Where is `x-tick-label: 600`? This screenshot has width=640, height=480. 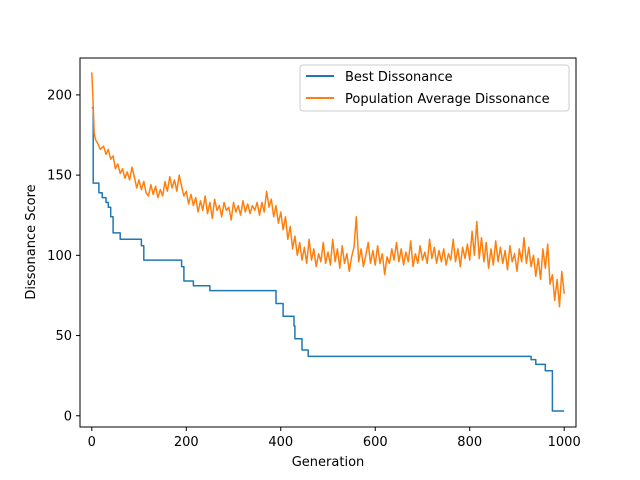 x-tick-label: 600 is located at coordinates (375, 442).